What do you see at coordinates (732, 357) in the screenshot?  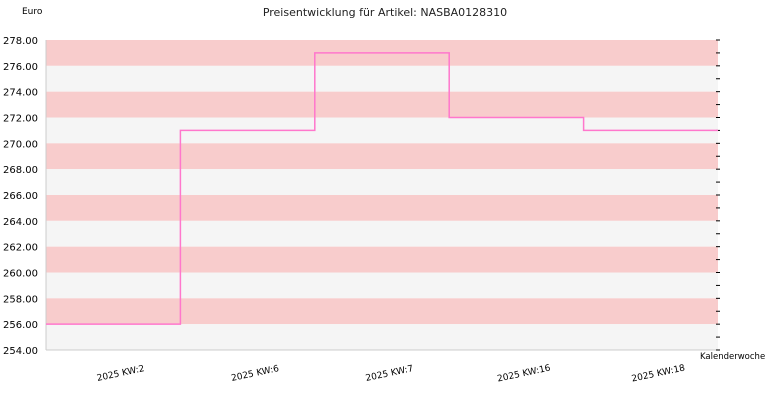 I see `x-axis-label: Kalenderwoche` at bounding box center [732, 357].